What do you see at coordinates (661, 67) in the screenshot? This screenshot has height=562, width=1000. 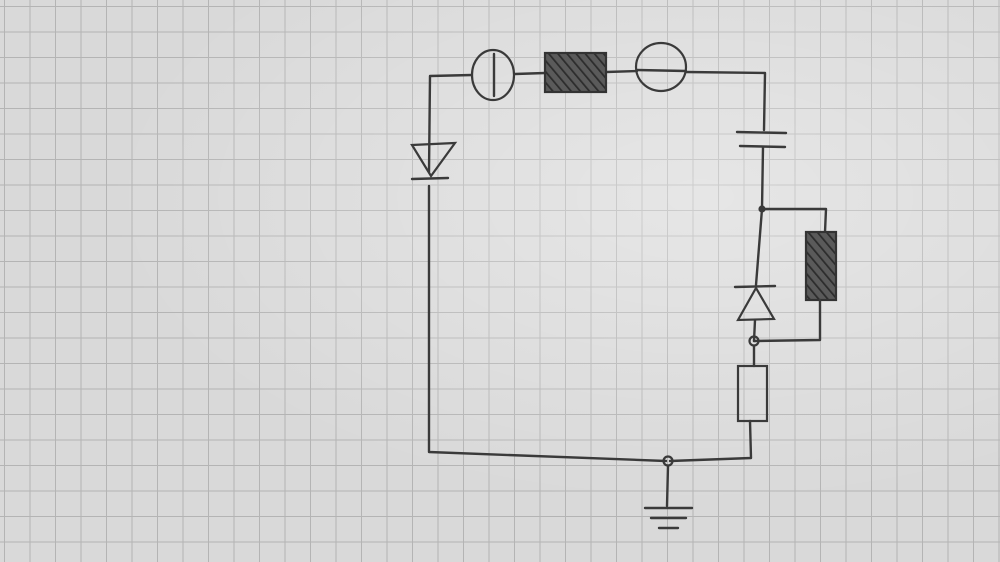 I see `lamp-2-symbol` at bounding box center [661, 67].